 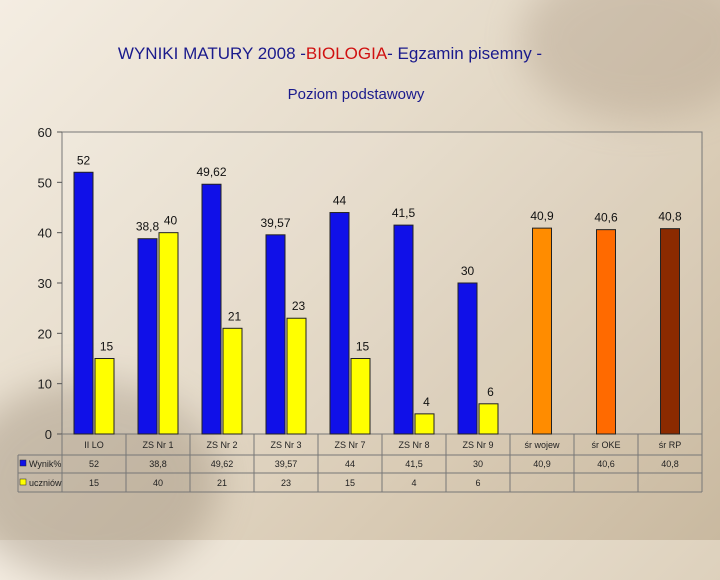 I want to click on data-label-wynik: 52, so click(x=84, y=160).